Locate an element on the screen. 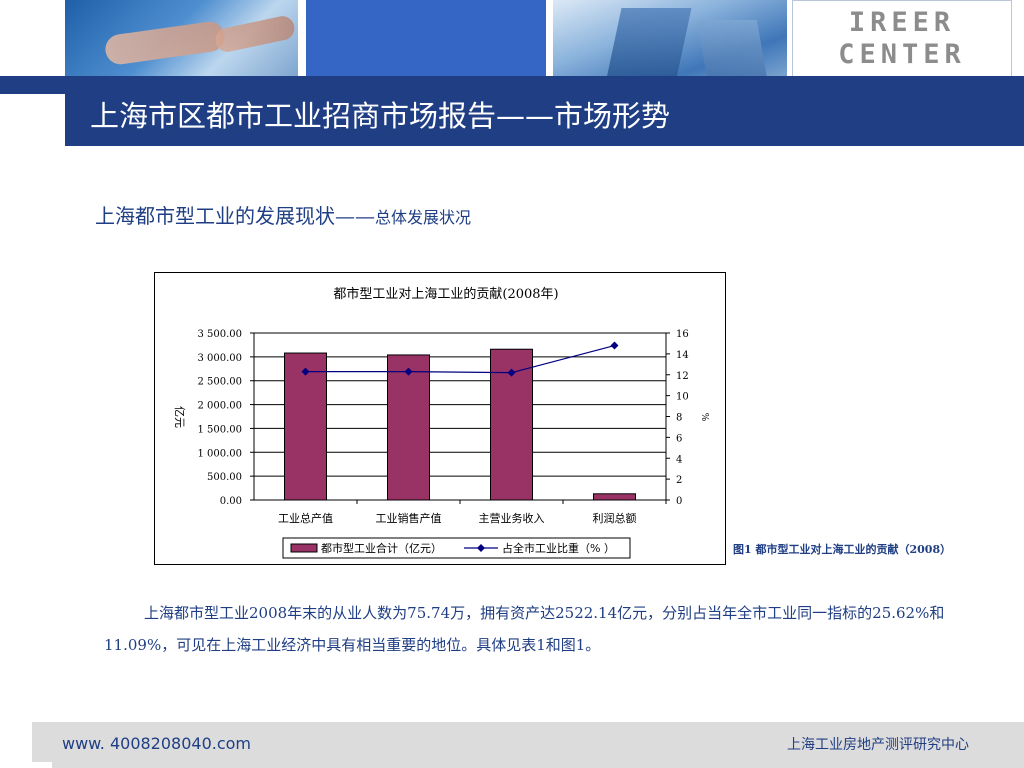 The height and width of the screenshot is (768, 1024). y2-tick-label: 12 is located at coordinates (682, 376).